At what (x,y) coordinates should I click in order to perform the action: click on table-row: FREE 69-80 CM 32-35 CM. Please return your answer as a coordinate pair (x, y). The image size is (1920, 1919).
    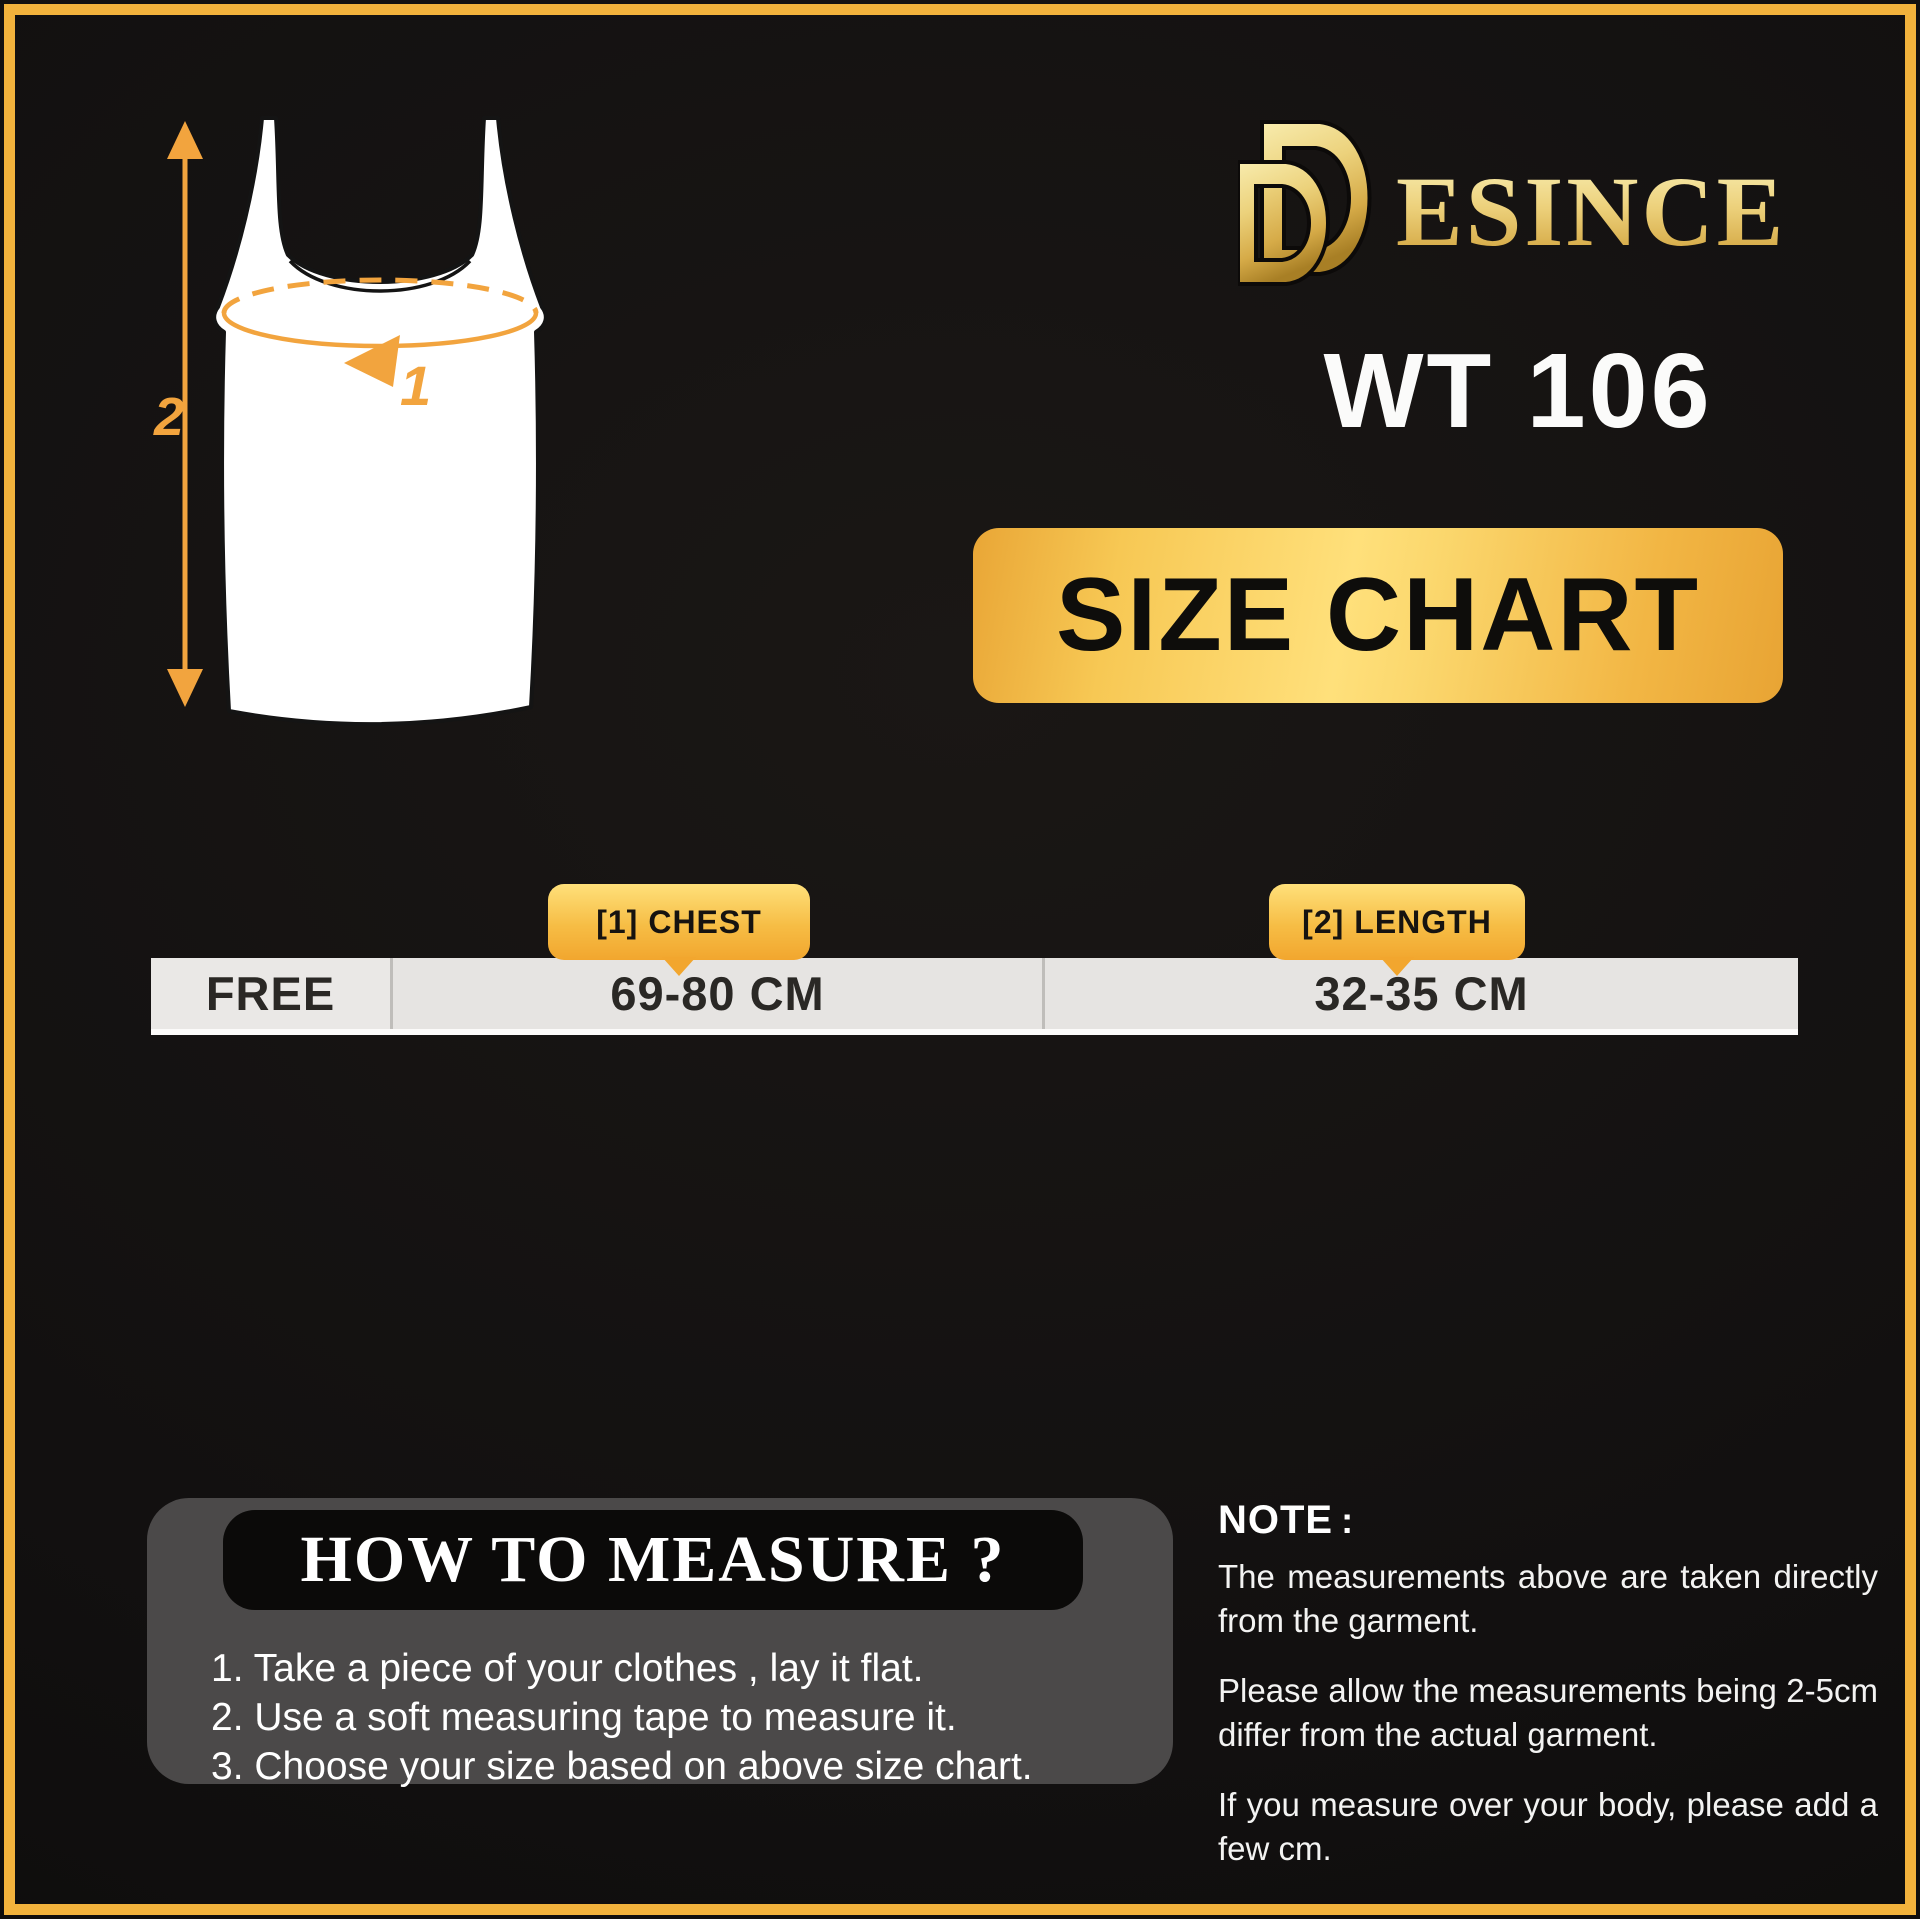
    Looking at the image, I should click on (974, 996).